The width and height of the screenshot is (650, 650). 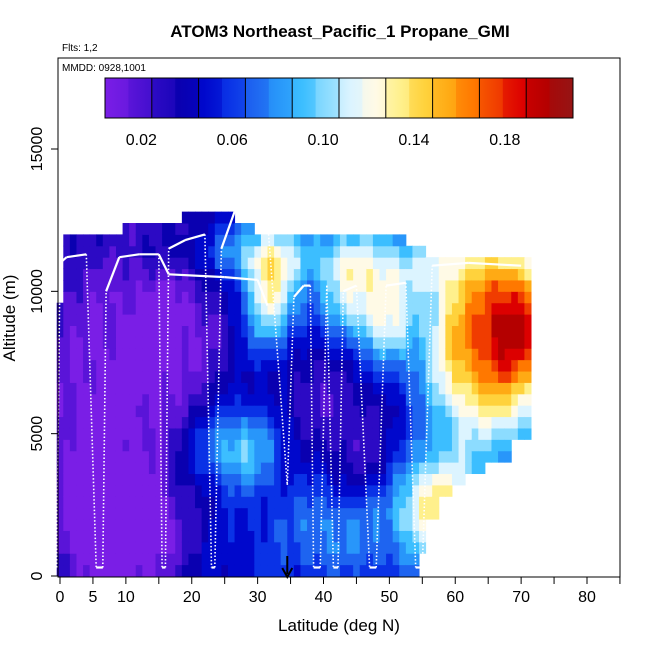 What do you see at coordinates (339, 113) in the screenshot?
I see `colorbar: 0.02 0.06 0.10 0.14 0.18` at bounding box center [339, 113].